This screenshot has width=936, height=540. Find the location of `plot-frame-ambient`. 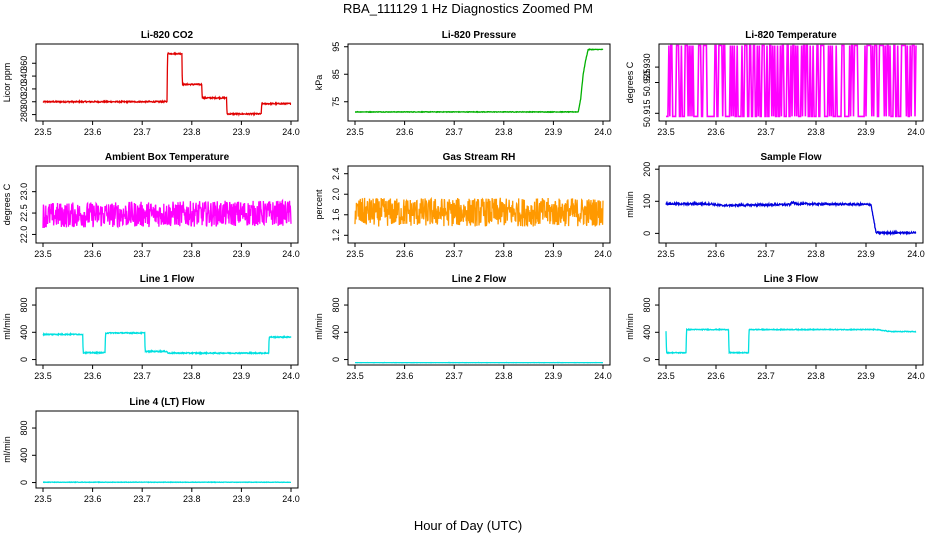

plot-frame-ambient is located at coordinates (167, 204).